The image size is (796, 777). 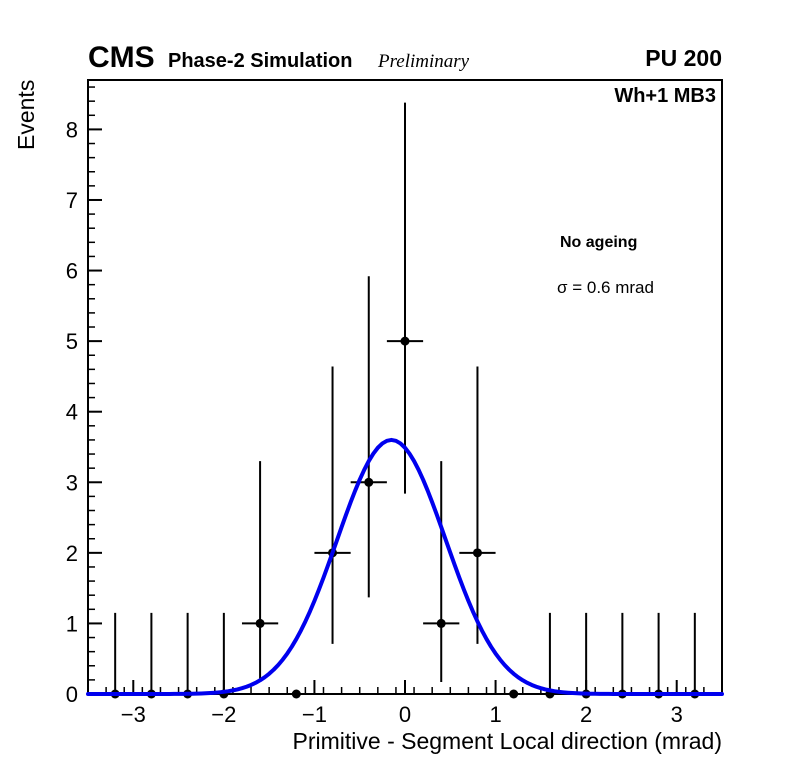 I want to click on x-tick-label: −3, so click(x=133, y=714).